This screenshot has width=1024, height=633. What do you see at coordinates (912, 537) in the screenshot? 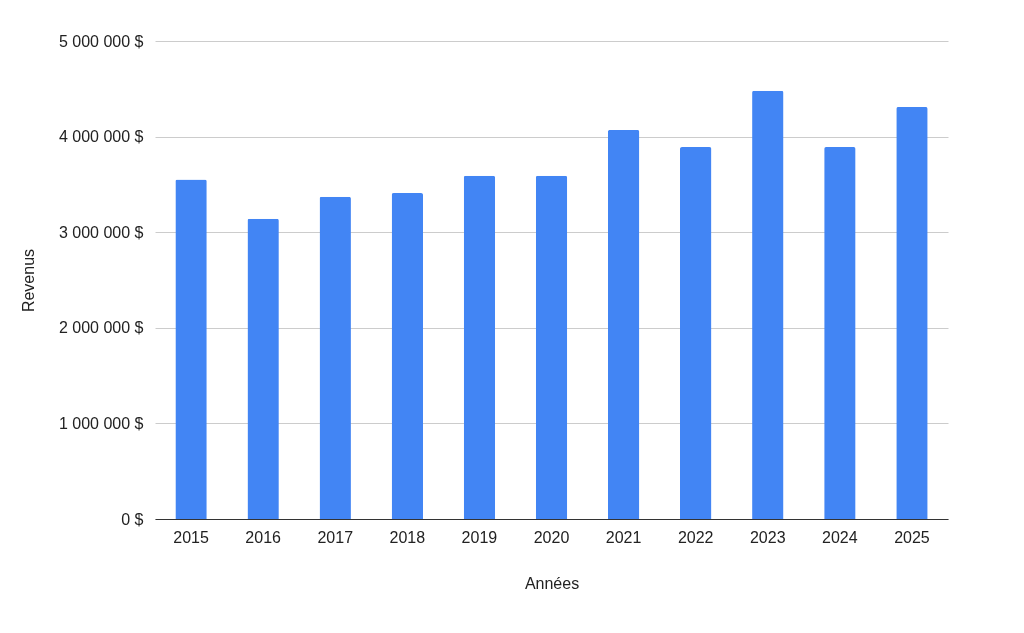
I see `x-tick-label: 2025` at bounding box center [912, 537].